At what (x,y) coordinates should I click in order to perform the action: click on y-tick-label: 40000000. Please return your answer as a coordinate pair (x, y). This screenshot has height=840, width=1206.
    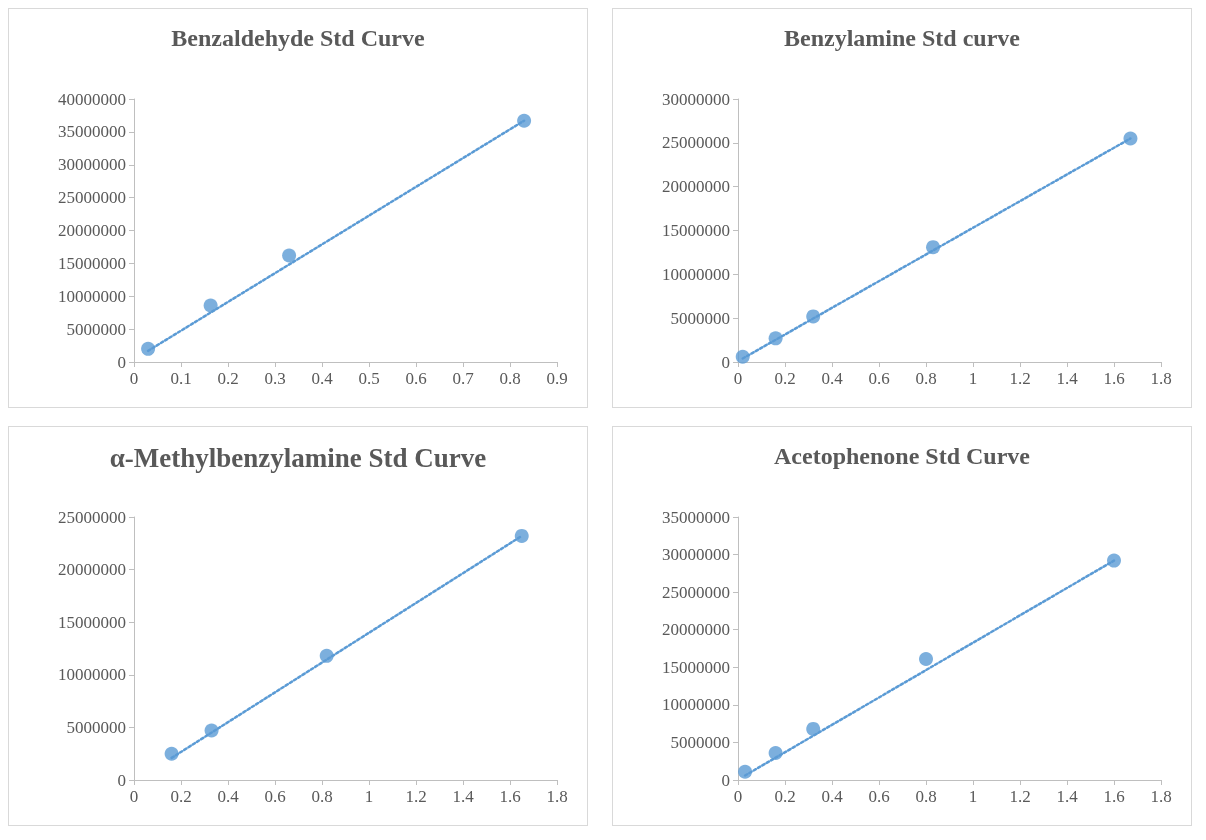
    Looking at the image, I should click on (92, 99).